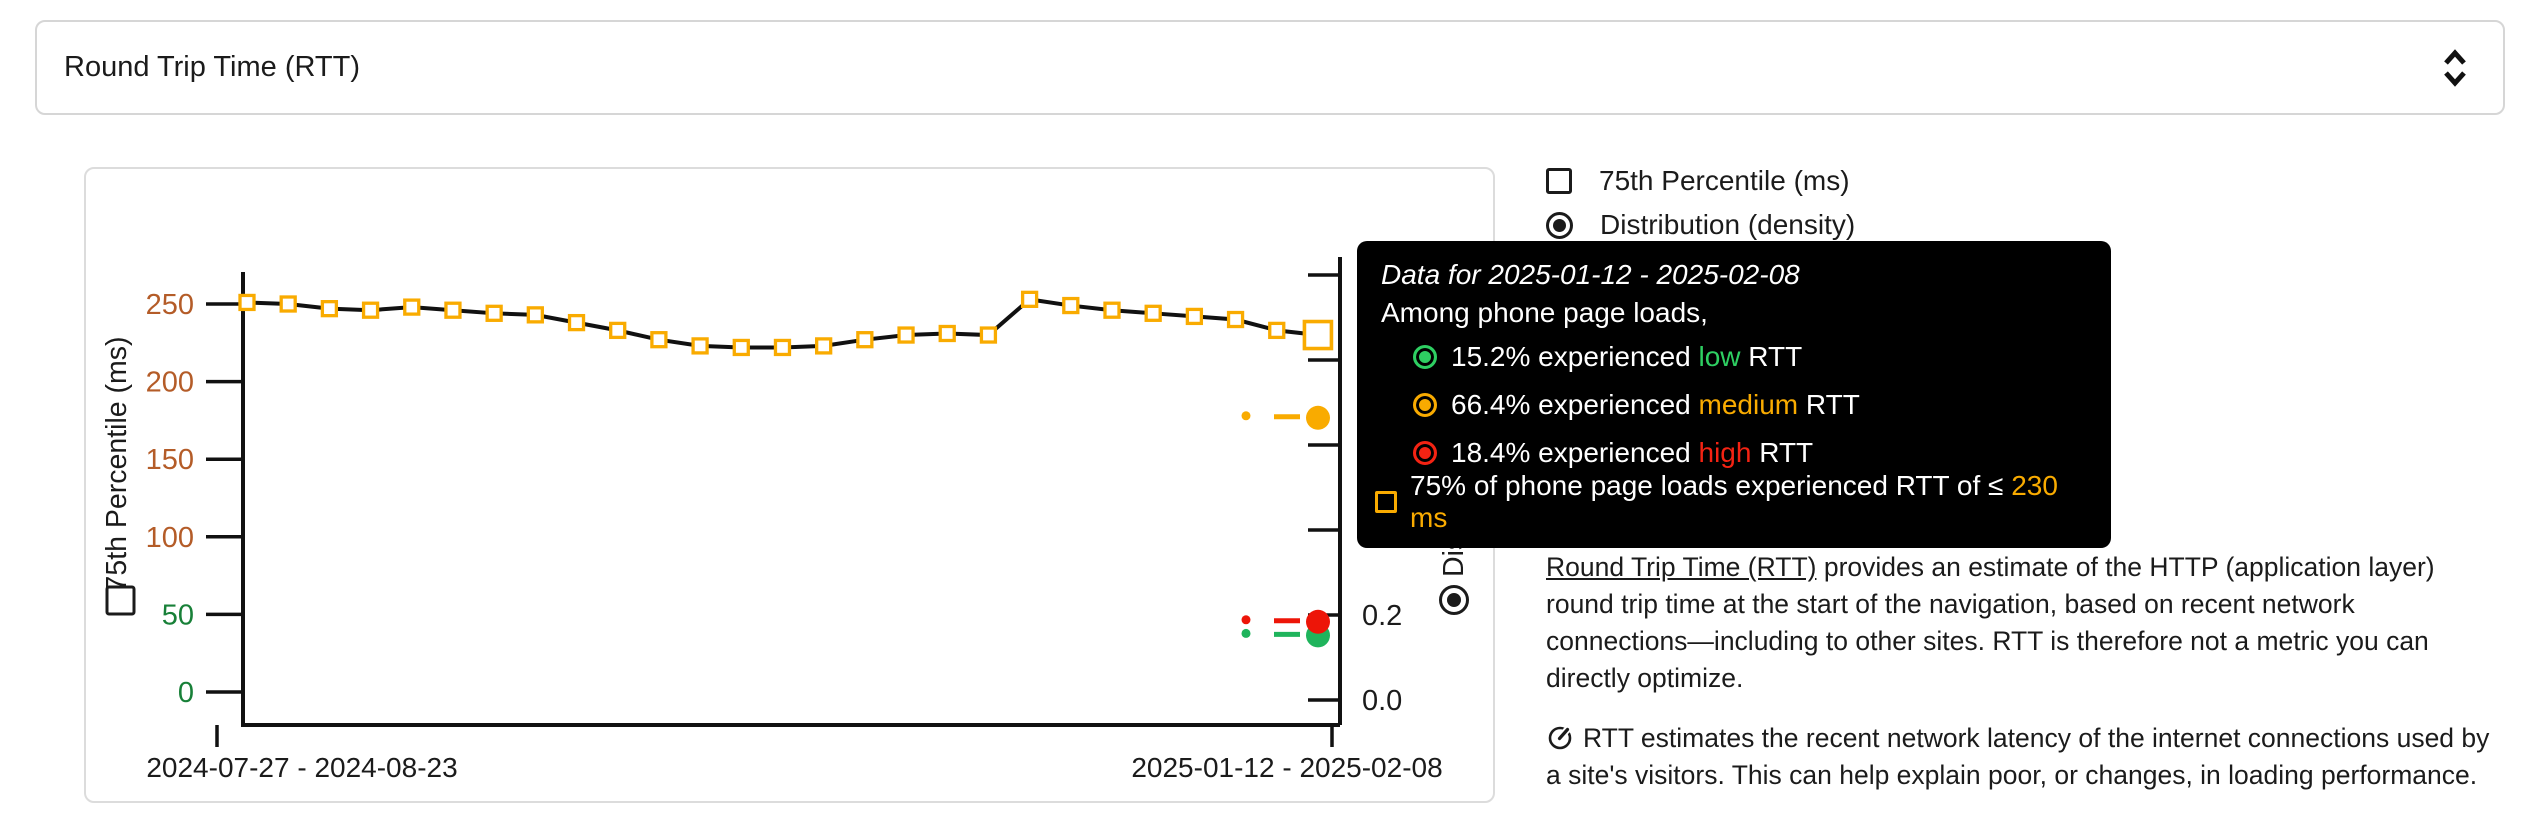 This screenshot has height=836, width=2540. What do you see at coordinates (1425, 453) in the screenshot?
I see `high-rtt-marker-icon` at bounding box center [1425, 453].